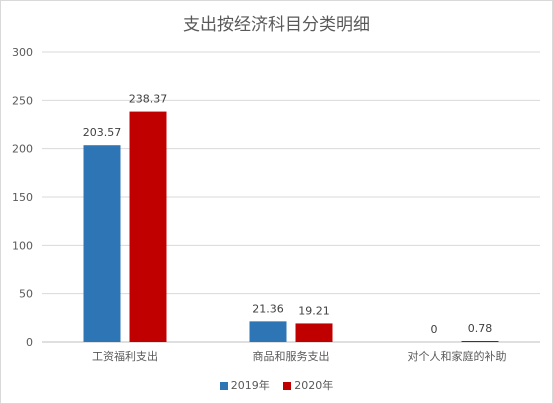  I want to click on data-label: 238.37, so click(148, 99).